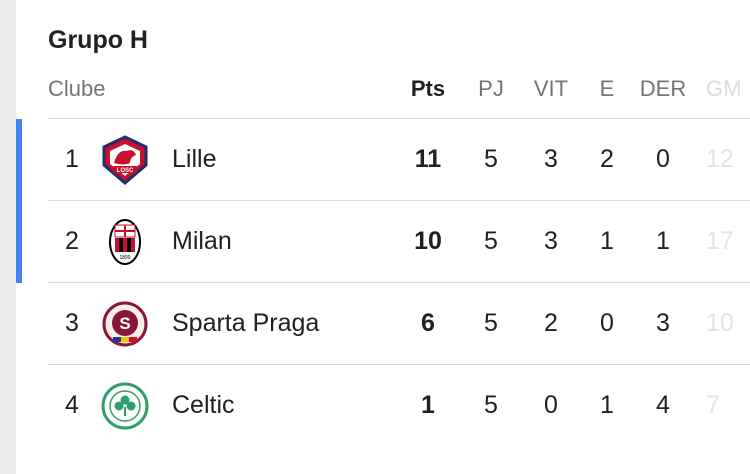  I want to click on milan-crest-icon: 1899, so click(125, 242).